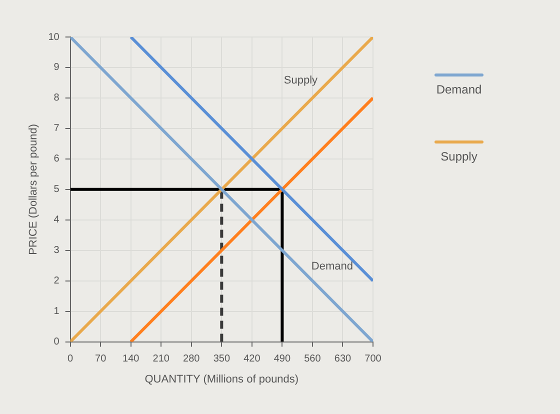 The height and width of the screenshot is (414, 560). Describe the element at coordinates (34, 189) in the screenshot. I see `y-axis-title: PRICE (Dollars per pound)` at that location.